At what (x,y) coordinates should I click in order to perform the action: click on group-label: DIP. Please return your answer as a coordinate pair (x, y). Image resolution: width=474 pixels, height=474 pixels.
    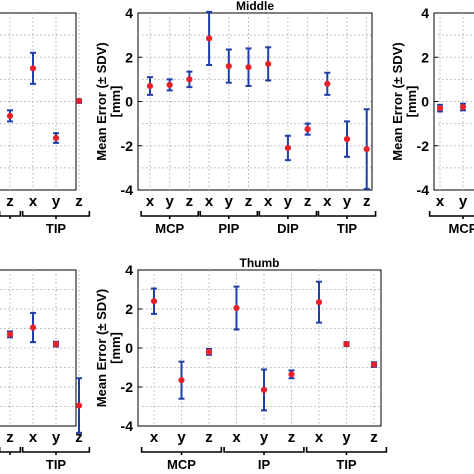
    Looking at the image, I should click on (288, 228).